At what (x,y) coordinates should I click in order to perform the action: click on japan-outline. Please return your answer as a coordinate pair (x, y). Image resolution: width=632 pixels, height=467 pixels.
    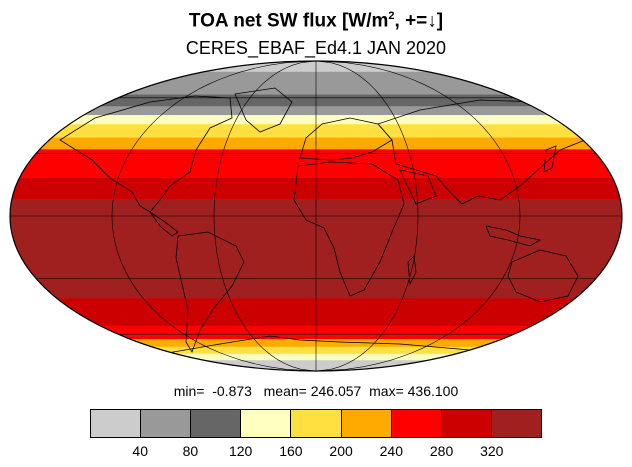
    Looking at the image, I should click on (550, 159).